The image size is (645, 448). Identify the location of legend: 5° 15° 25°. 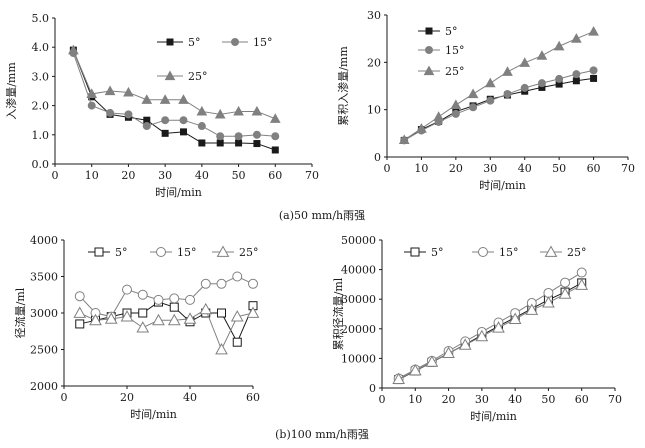
(495, 252).